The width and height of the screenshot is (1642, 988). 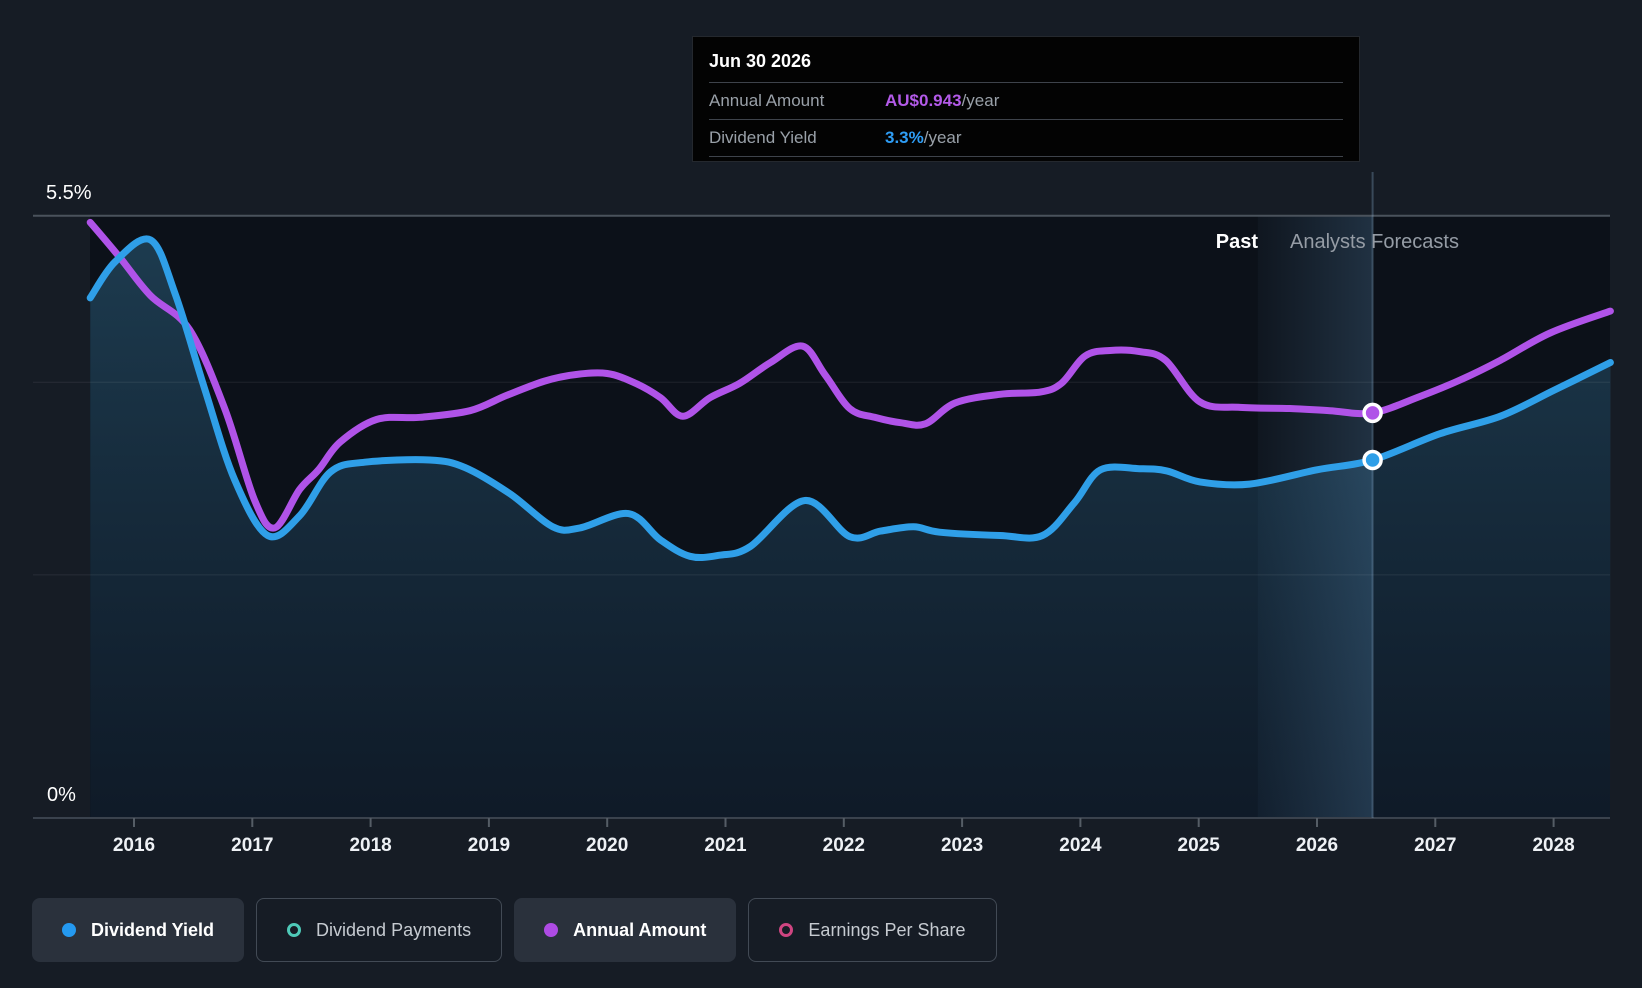 I want to click on legend-item-earnings-per-share: Earnings Per Share, so click(x=872, y=930).